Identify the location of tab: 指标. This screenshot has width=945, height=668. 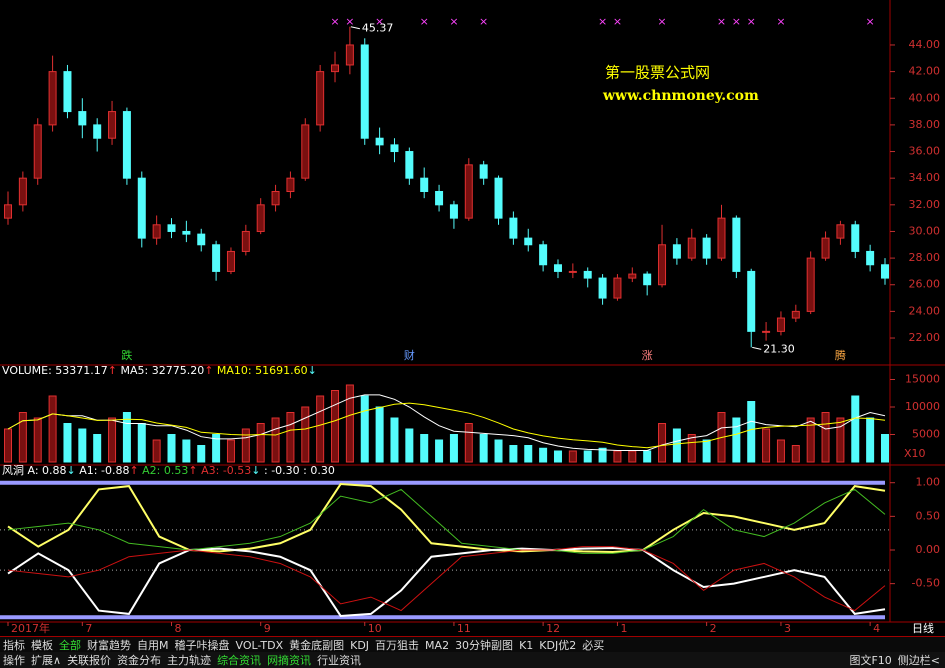
(14, 645).